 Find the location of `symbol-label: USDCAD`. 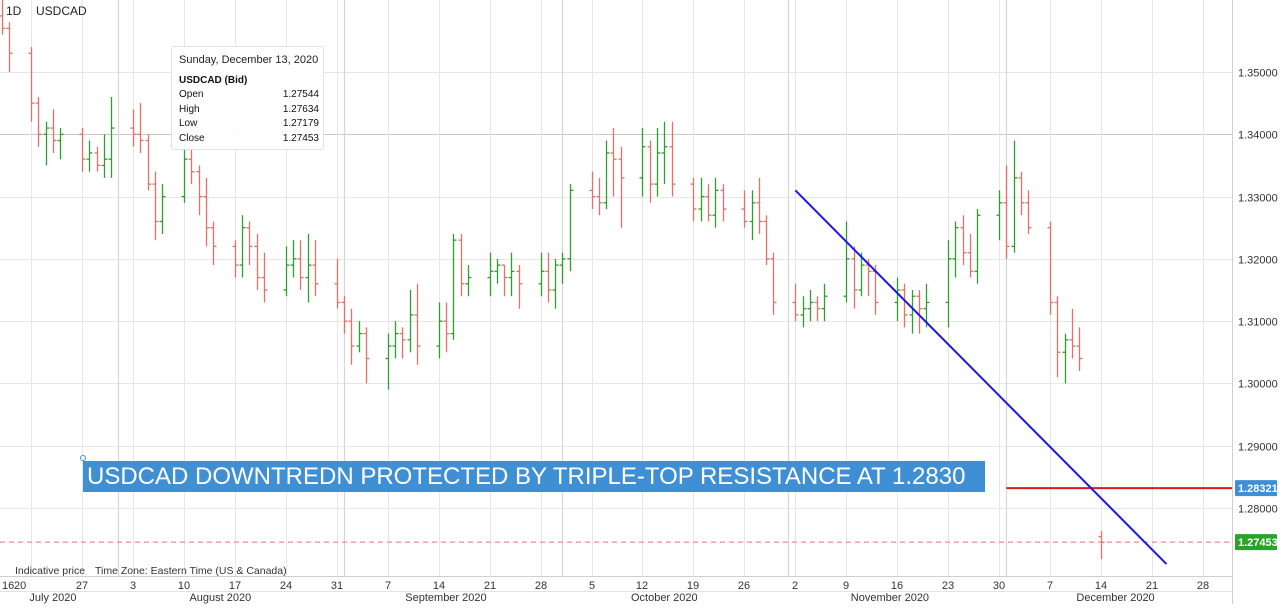

symbol-label: USDCAD is located at coordinates (61, 11).